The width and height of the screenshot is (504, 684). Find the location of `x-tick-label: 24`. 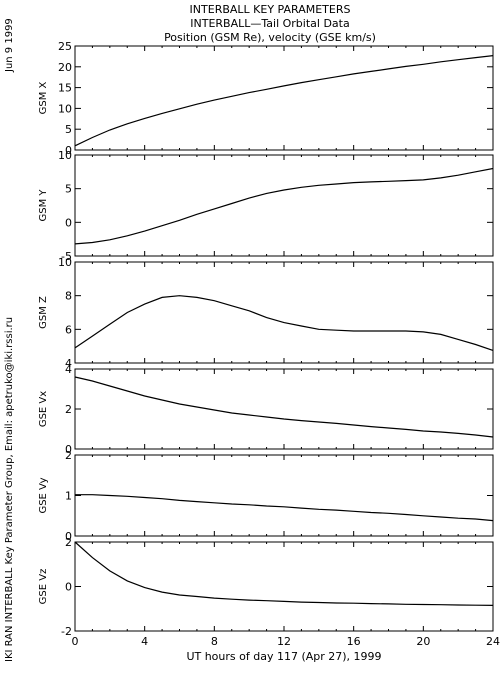

x-tick-label: 24 is located at coordinates (493, 641).